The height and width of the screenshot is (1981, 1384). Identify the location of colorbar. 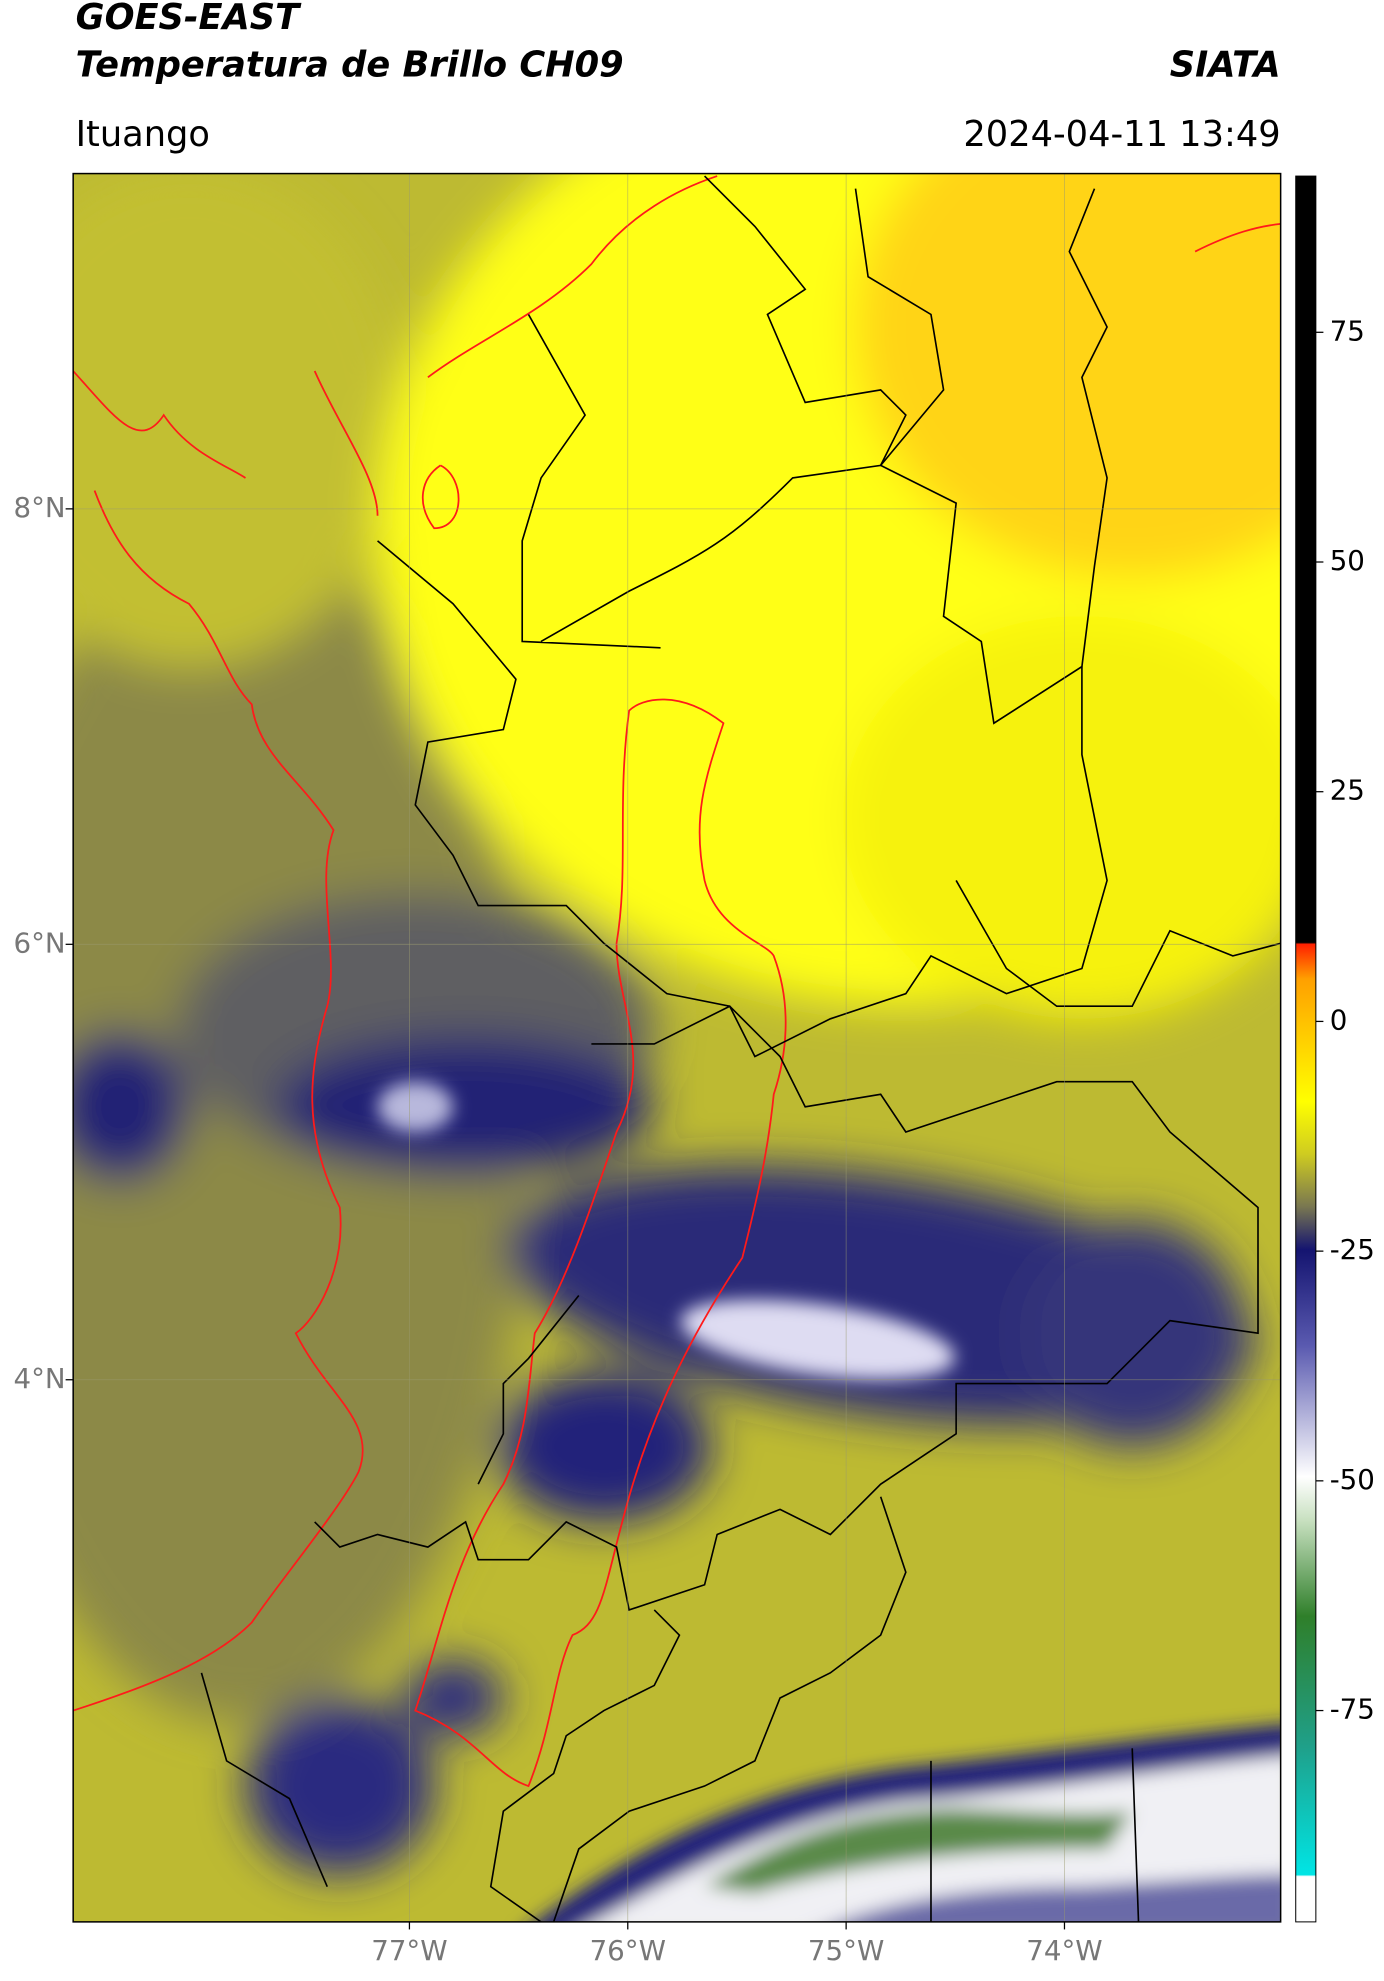
(1306, 1049).